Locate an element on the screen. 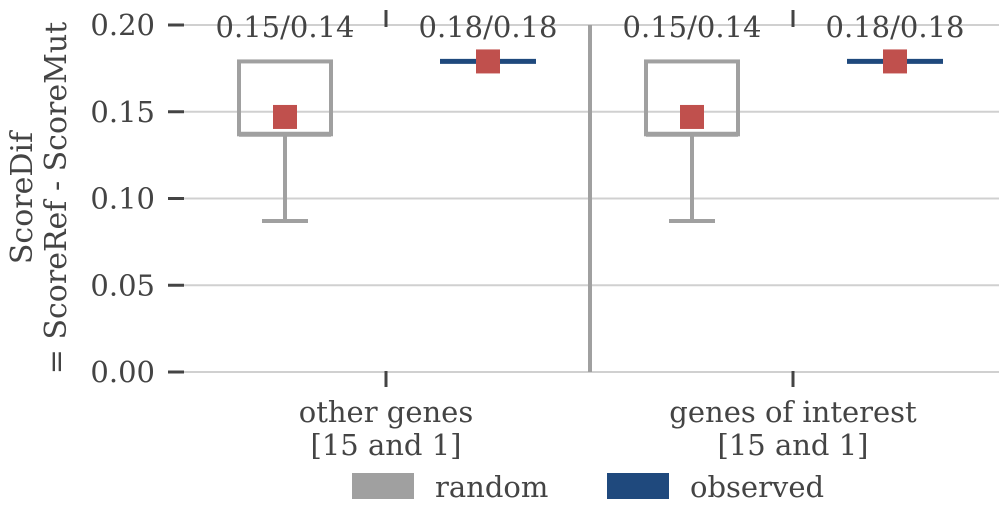  y-axis-title-line: = ScoreRef - ScoreMut is located at coordinates (56, 198).